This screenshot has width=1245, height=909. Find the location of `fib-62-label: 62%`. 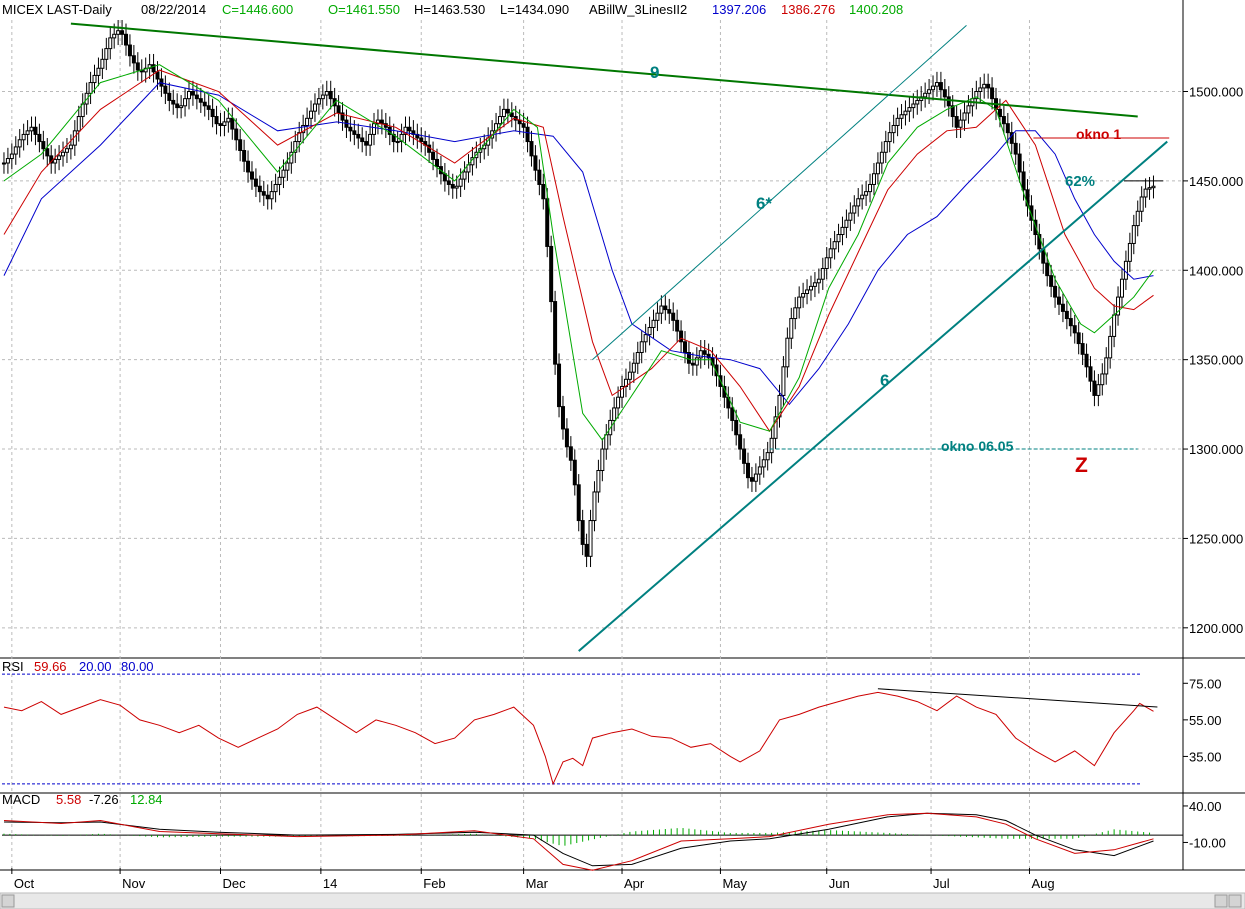

fib-62-label: 62% is located at coordinates (1080, 181).